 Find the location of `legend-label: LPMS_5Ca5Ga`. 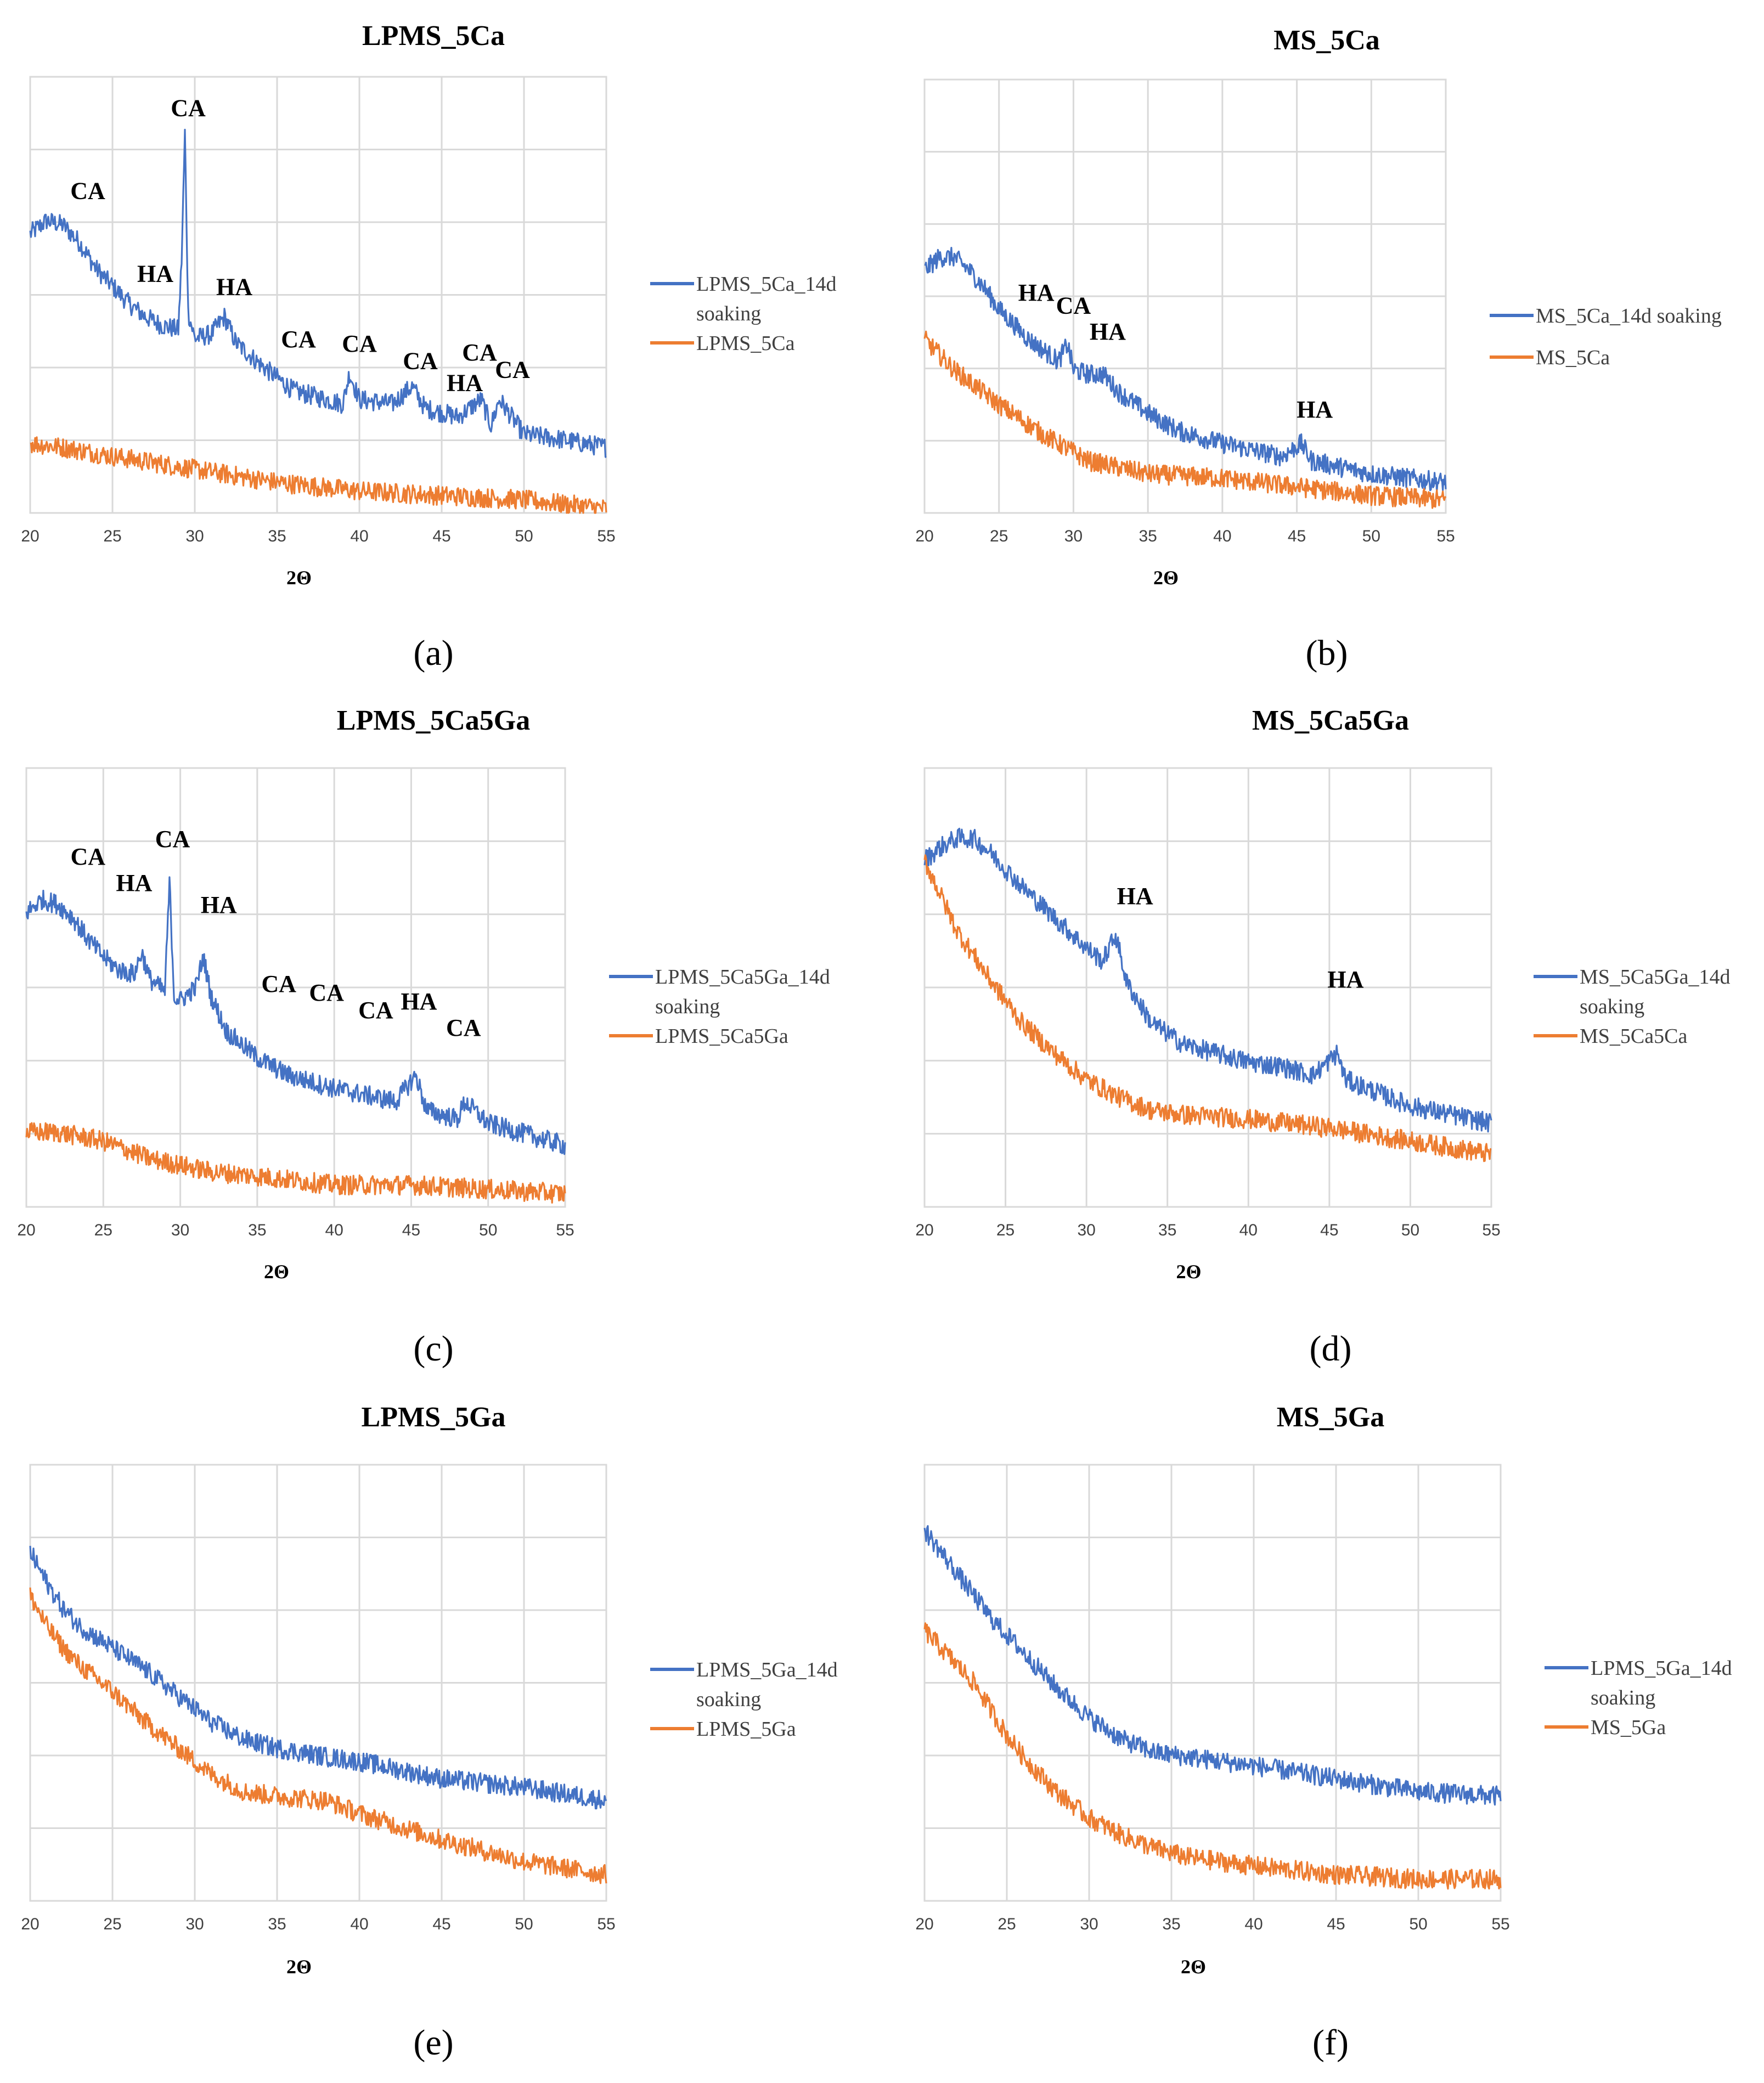

legend-label: LPMS_5Ca5Ga is located at coordinates (721, 1036).